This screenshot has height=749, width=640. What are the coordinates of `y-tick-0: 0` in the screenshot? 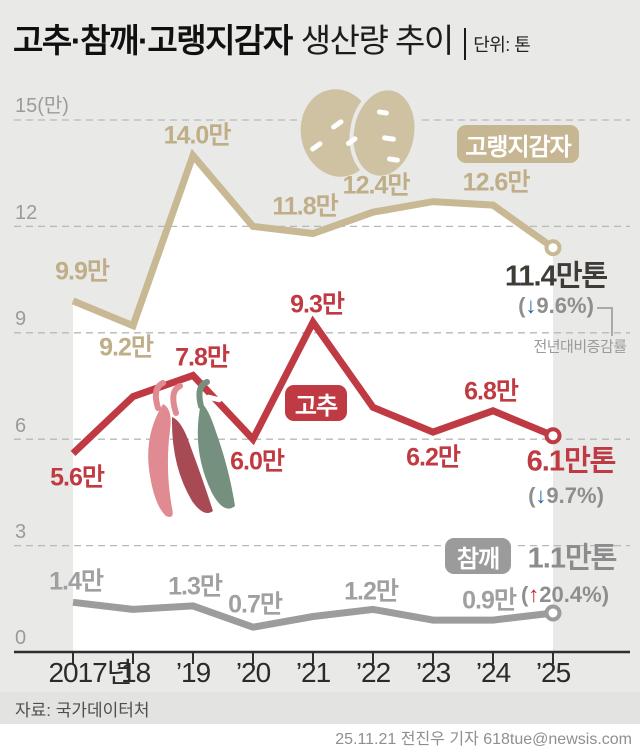 It's located at (21, 638).